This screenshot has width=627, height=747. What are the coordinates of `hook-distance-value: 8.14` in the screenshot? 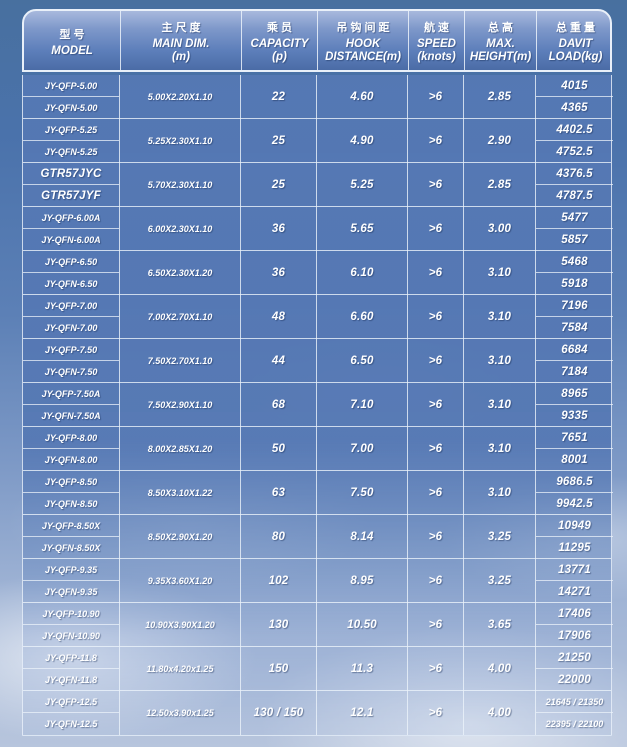 It's located at (362, 537).